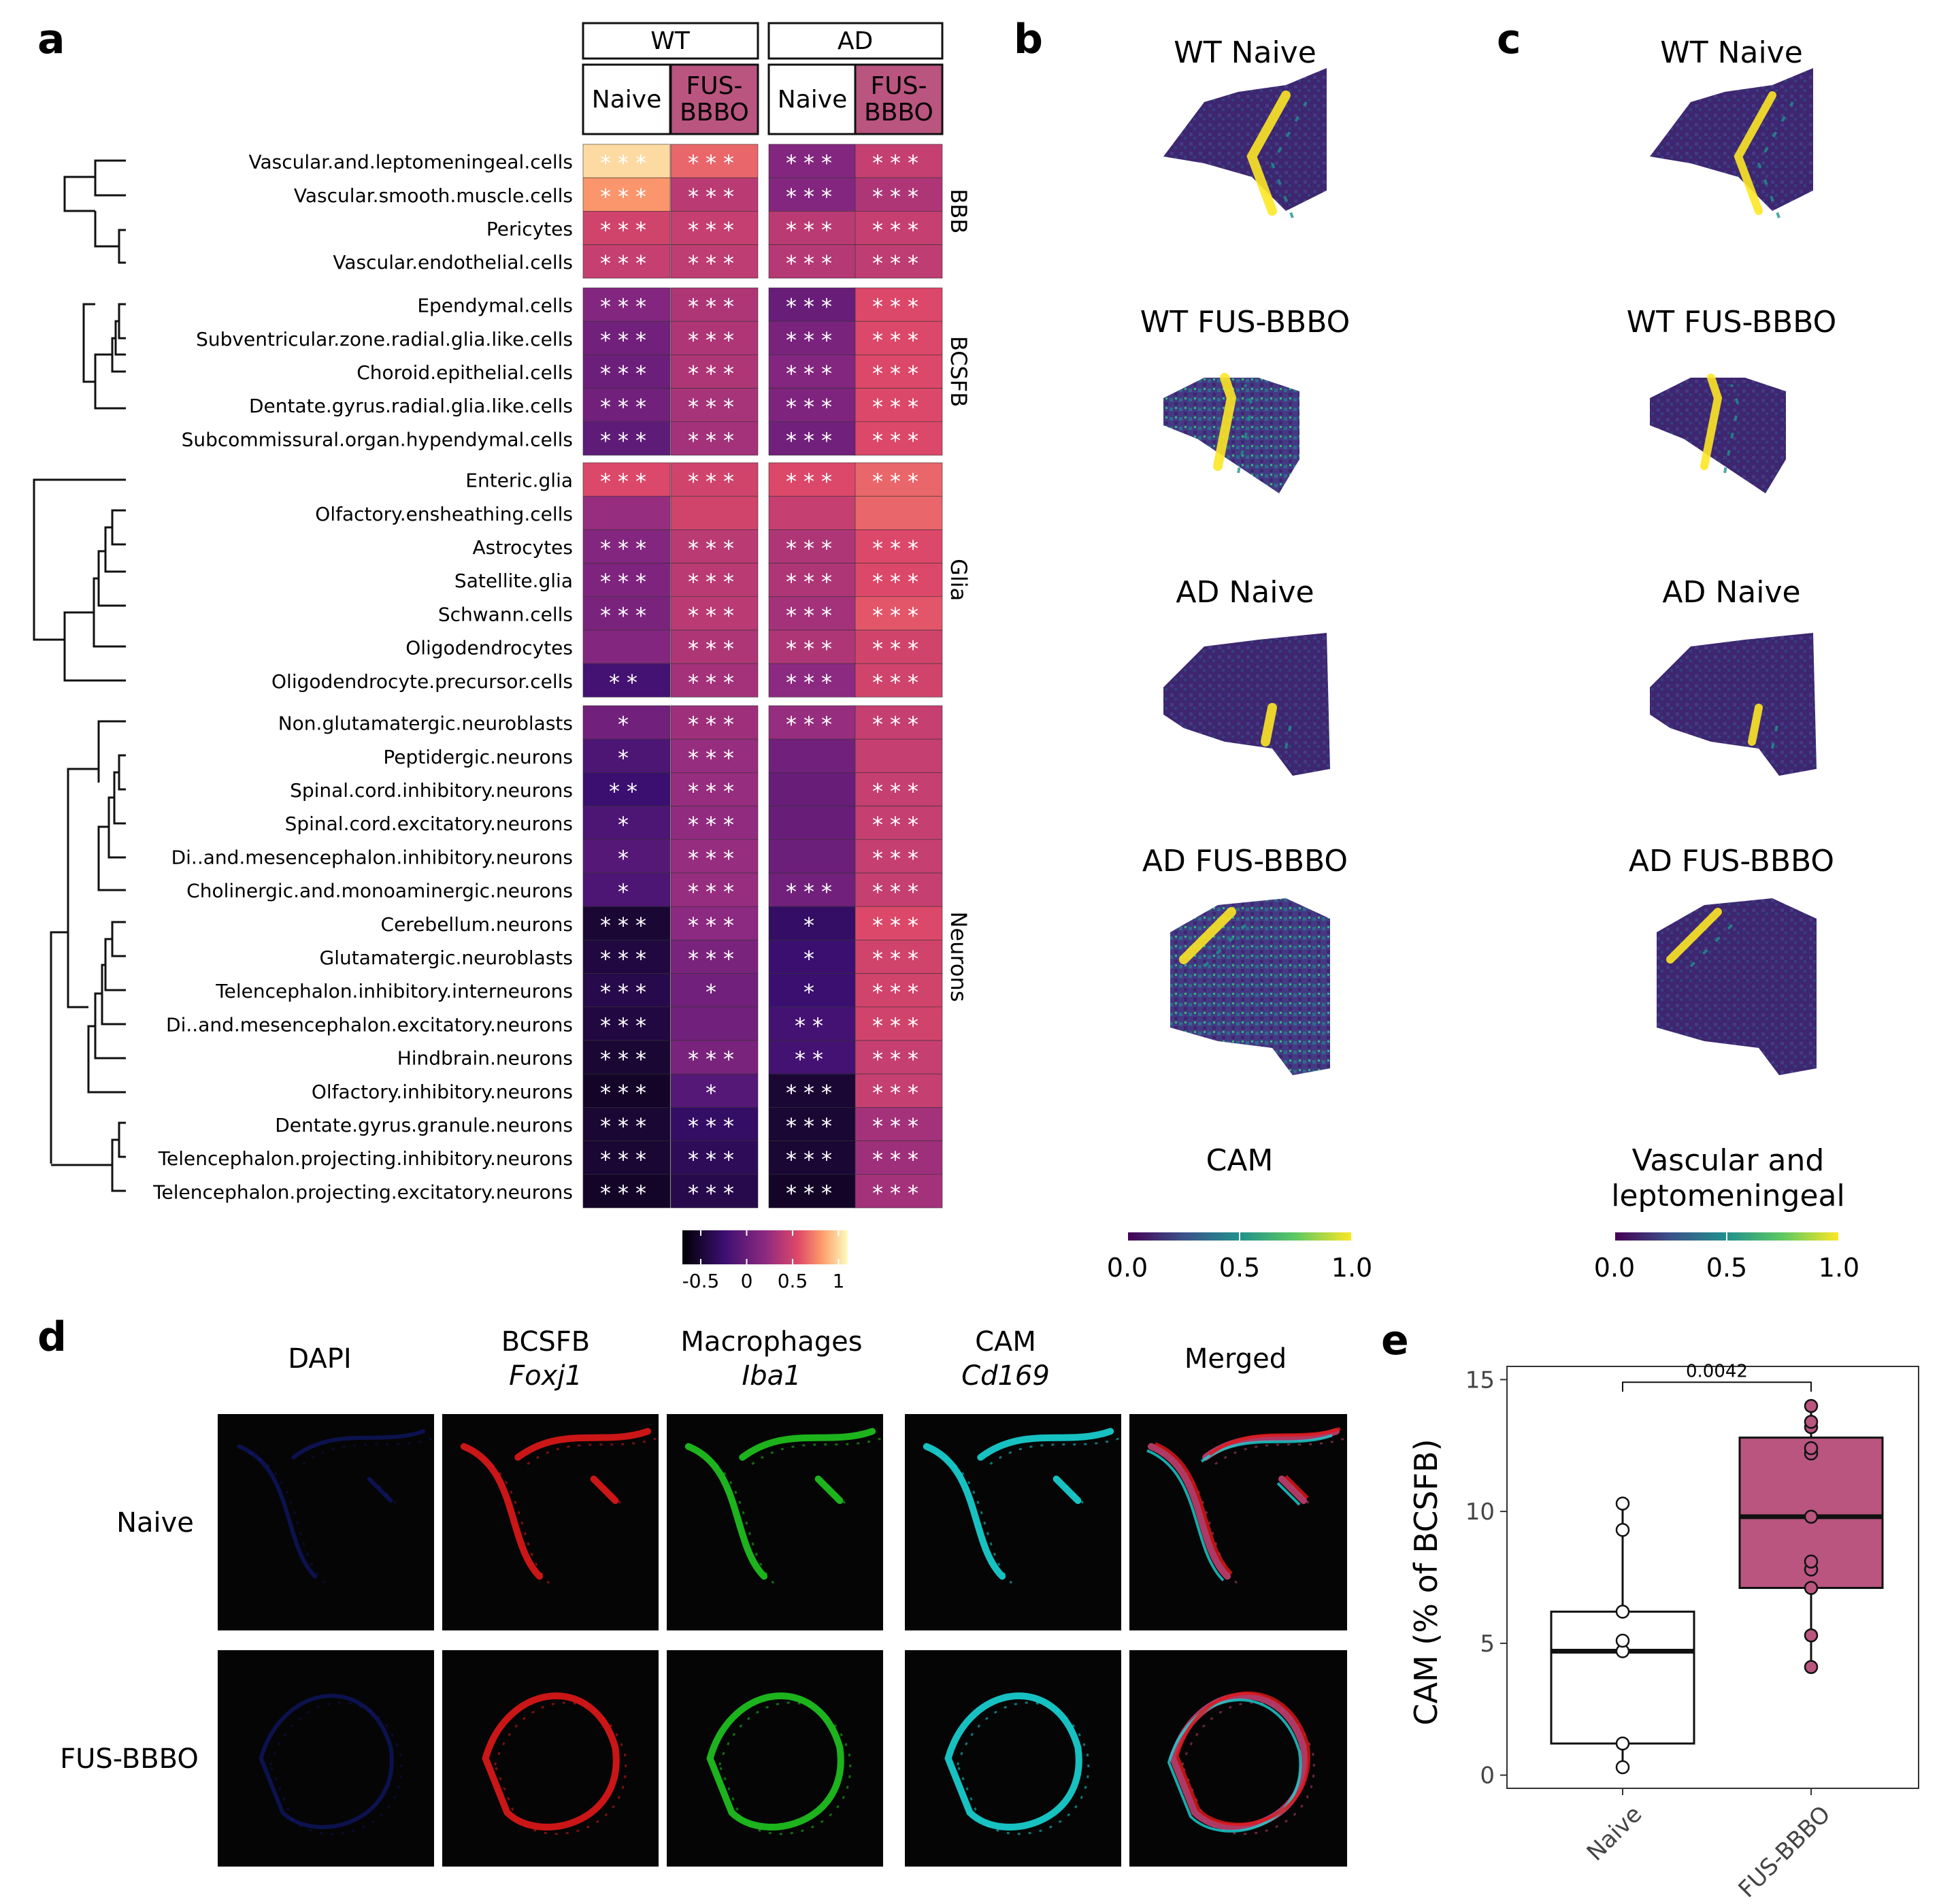 The height and width of the screenshot is (1904, 1939). I want to click on micro-column-label: Merged, so click(1236, 1359).